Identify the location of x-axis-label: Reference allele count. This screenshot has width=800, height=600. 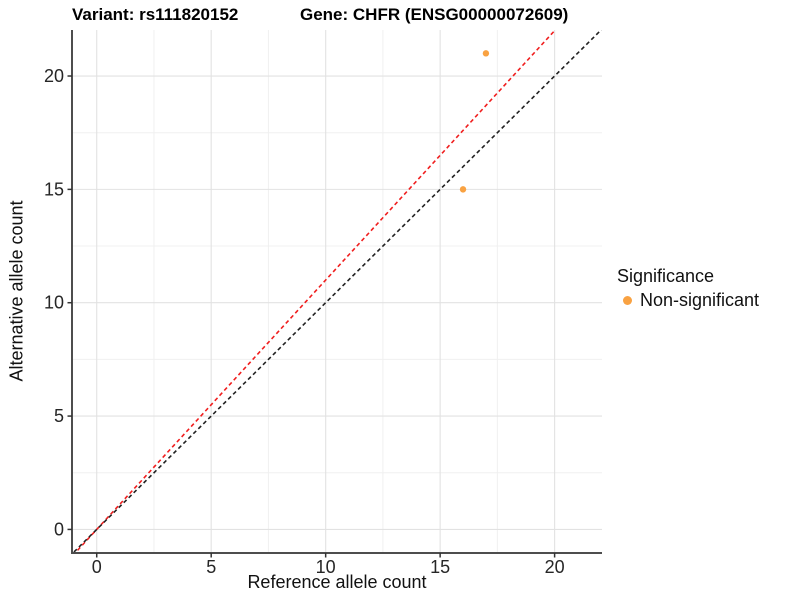
(337, 582).